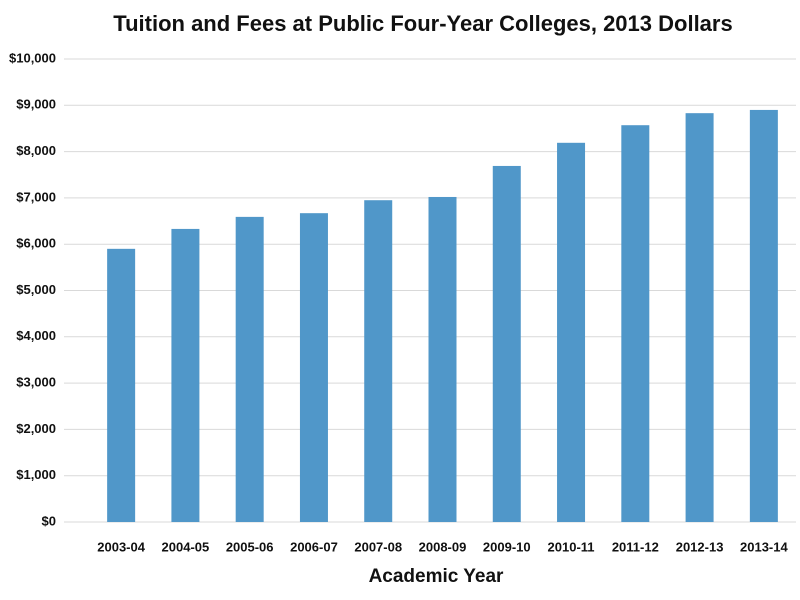  Describe the element at coordinates (443, 546) in the screenshot. I see `x-tick-label: 2008-09` at that location.